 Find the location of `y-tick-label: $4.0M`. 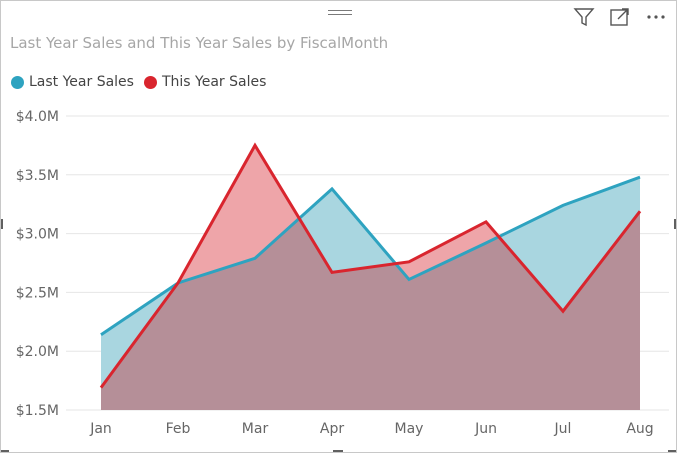

y-tick-label: $4.0M is located at coordinates (37, 117).